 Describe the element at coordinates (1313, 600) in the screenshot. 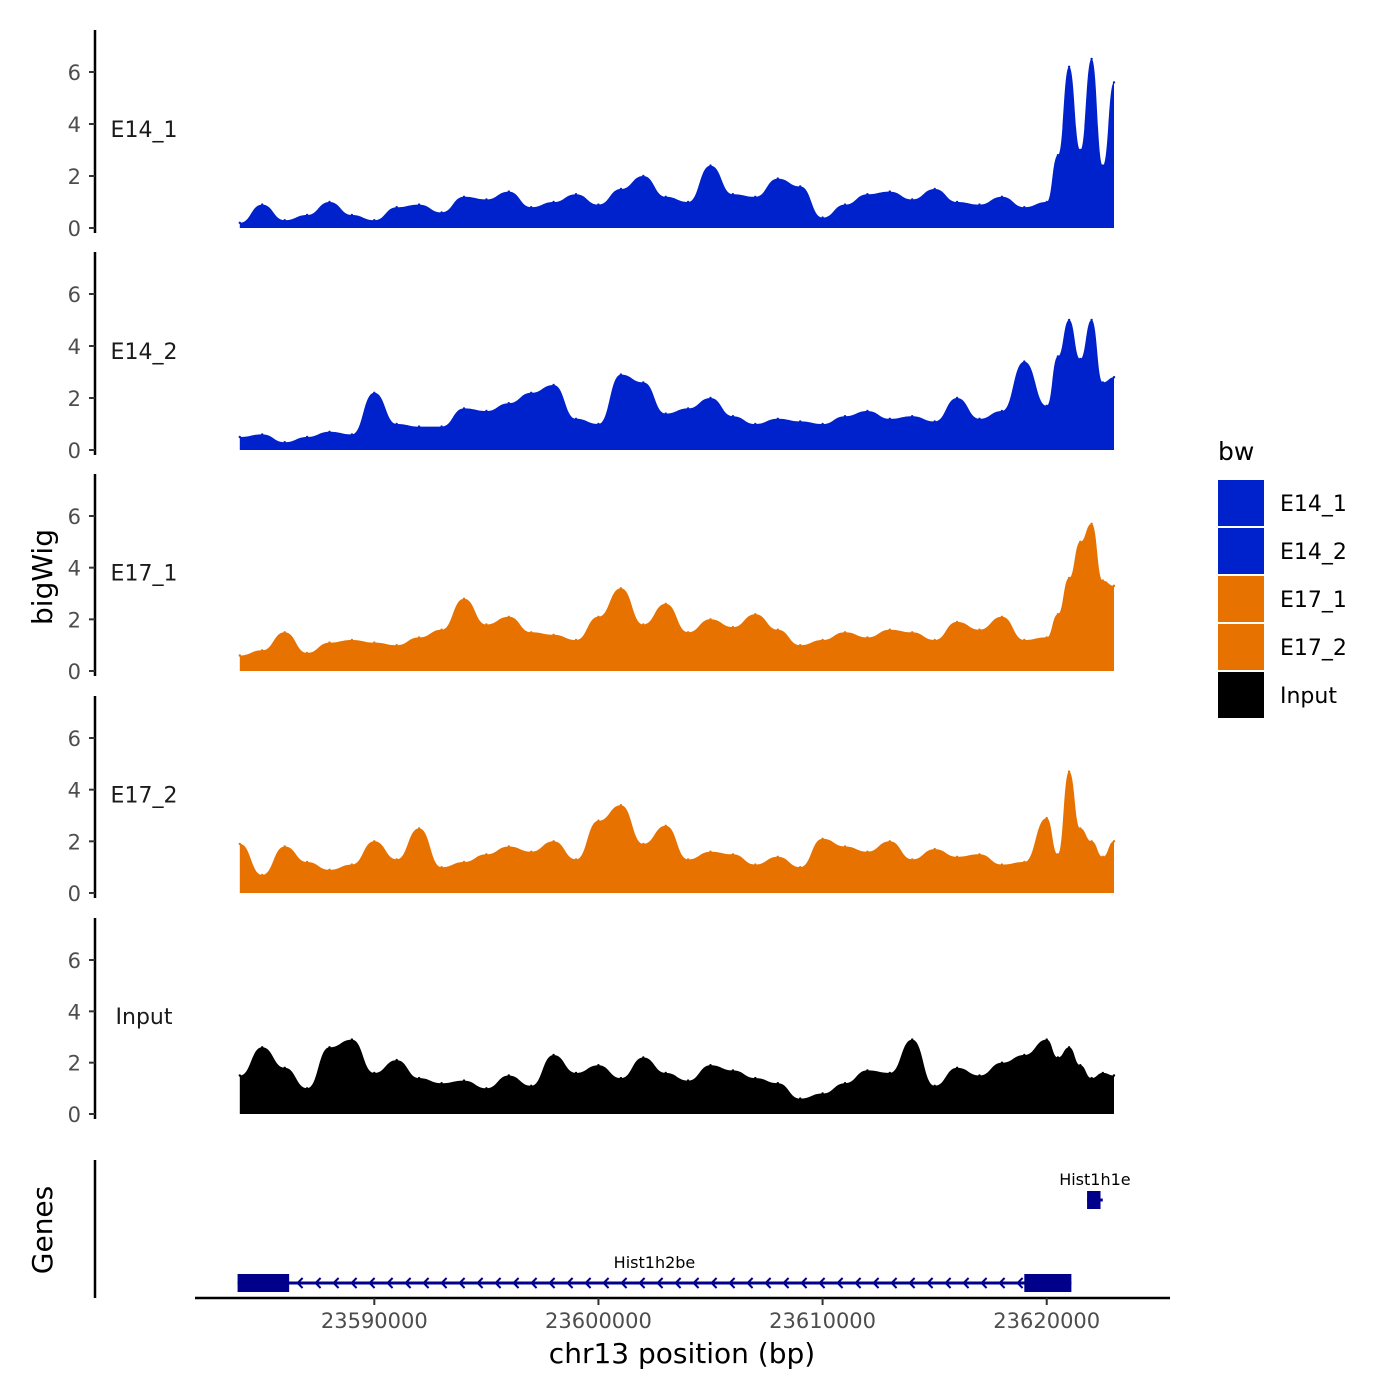

I see `legend-label: E17_1` at that location.